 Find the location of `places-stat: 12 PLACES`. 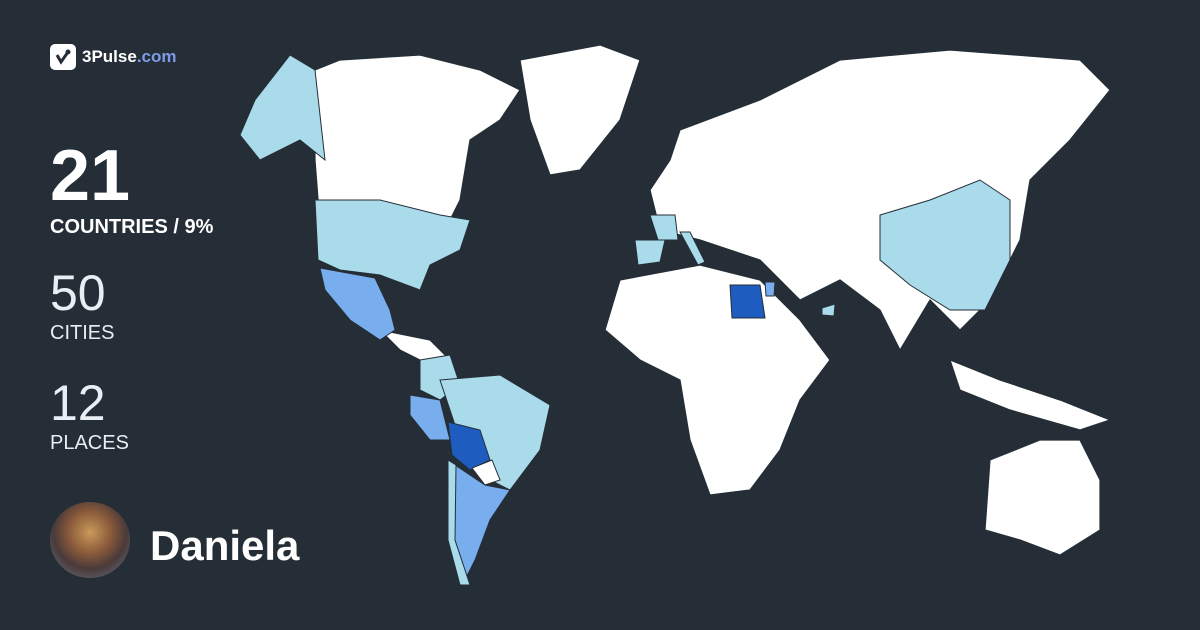

places-stat: 12 PLACES is located at coordinates (89, 416).